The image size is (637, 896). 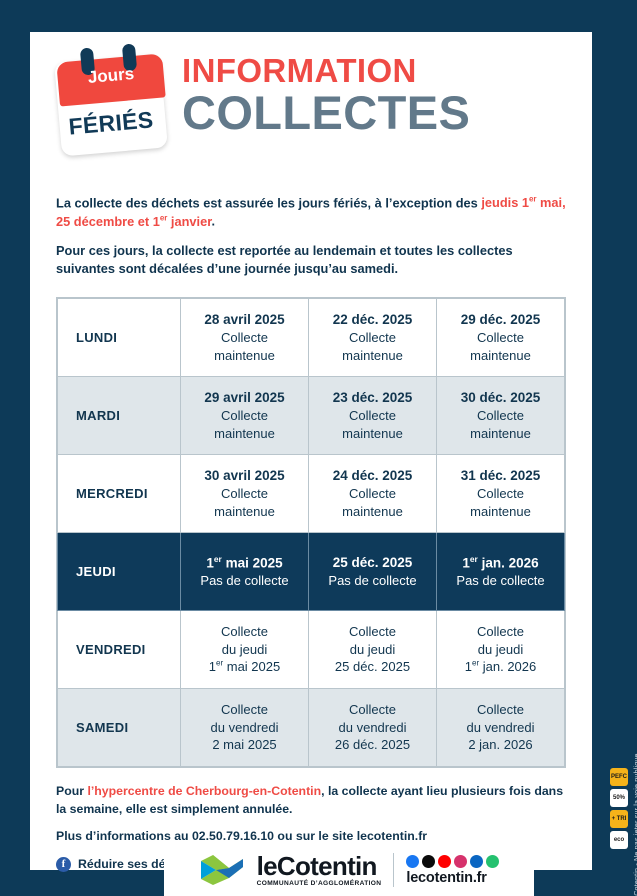 I want to click on table-cell: 31 déc. 2025 Collecte maintenue, so click(x=500, y=494).